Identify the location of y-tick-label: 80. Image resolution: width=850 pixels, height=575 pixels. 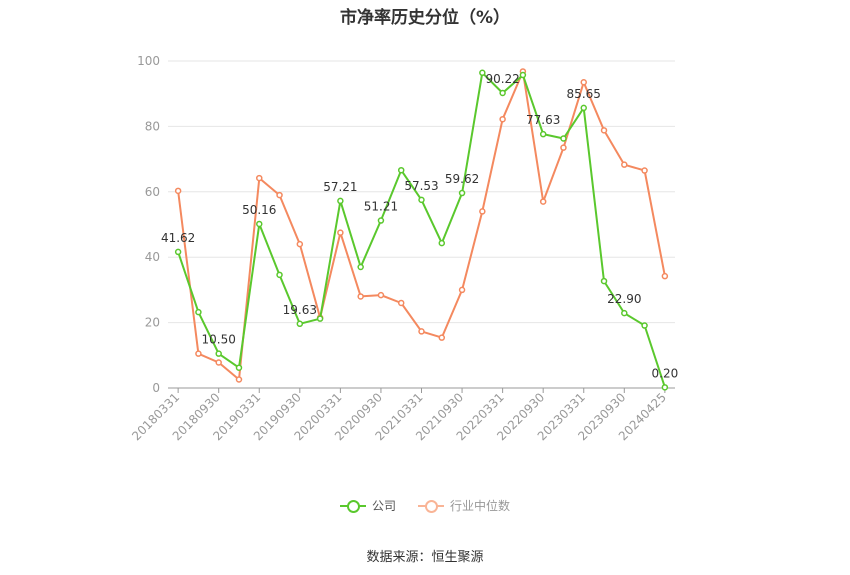
(152, 126).